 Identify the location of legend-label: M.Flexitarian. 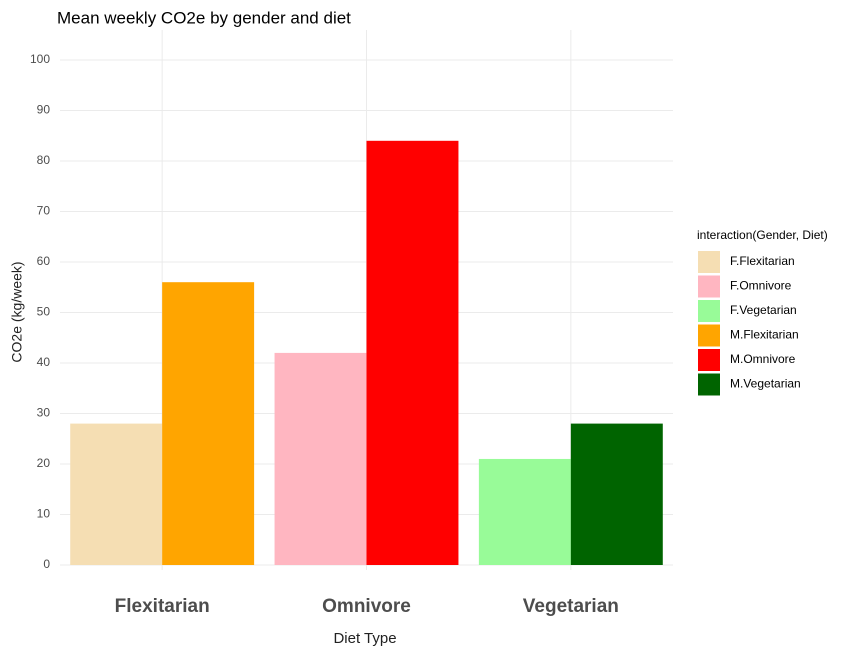
(764, 335).